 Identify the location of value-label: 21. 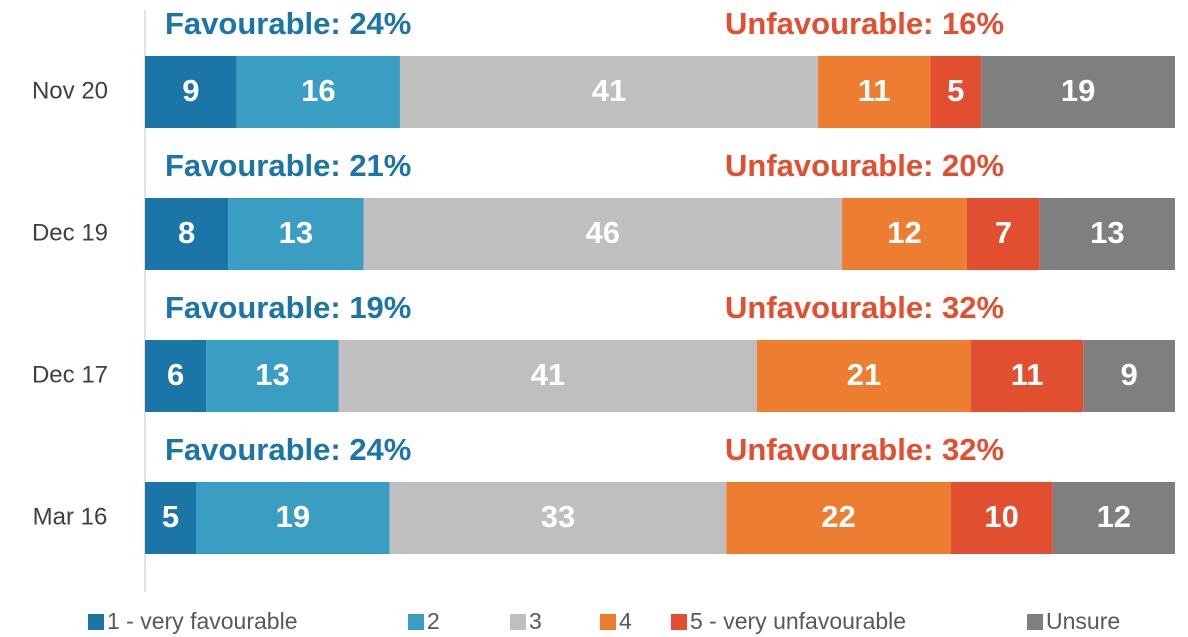
(864, 374).